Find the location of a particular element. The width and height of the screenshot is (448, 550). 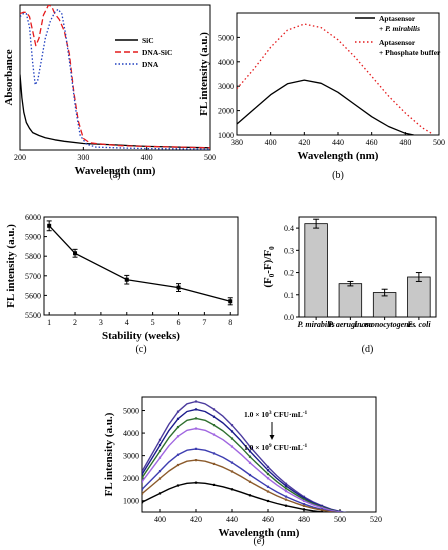

panel-caption: (d) is located at coordinates (368, 349).